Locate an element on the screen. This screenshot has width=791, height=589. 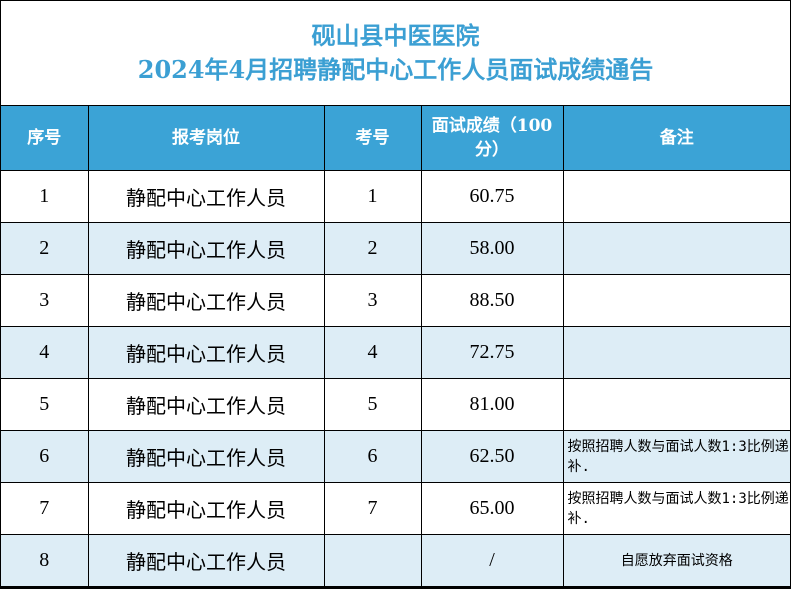
table-row: 8 静配中心工作人员 / 自愿放弃面试资格 is located at coordinates (395, 560).